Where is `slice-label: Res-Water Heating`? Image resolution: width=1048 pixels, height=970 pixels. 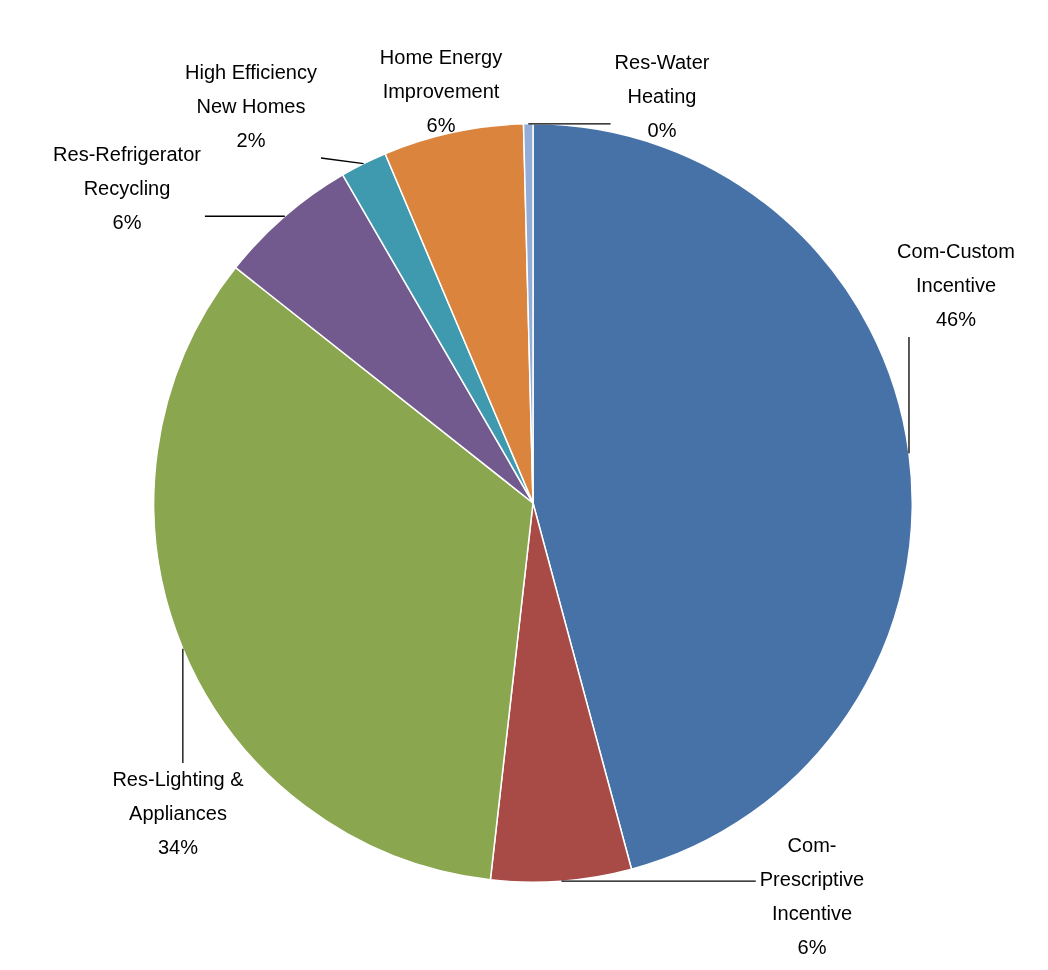 slice-label: Res-Water Heating is located at coordinates (662, 78).